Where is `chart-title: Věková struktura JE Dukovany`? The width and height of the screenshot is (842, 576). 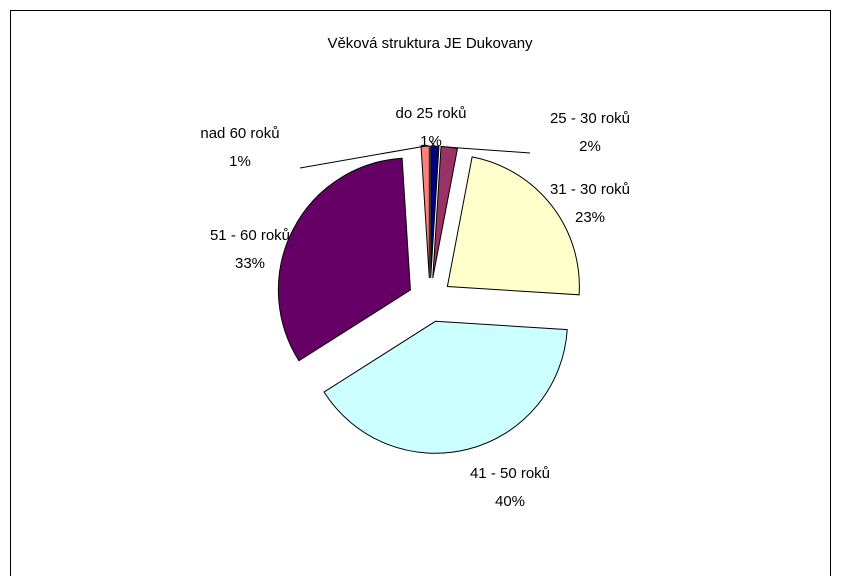
chart-title: Věková struktura JE Dukovany is located at coordinates (430, 43).